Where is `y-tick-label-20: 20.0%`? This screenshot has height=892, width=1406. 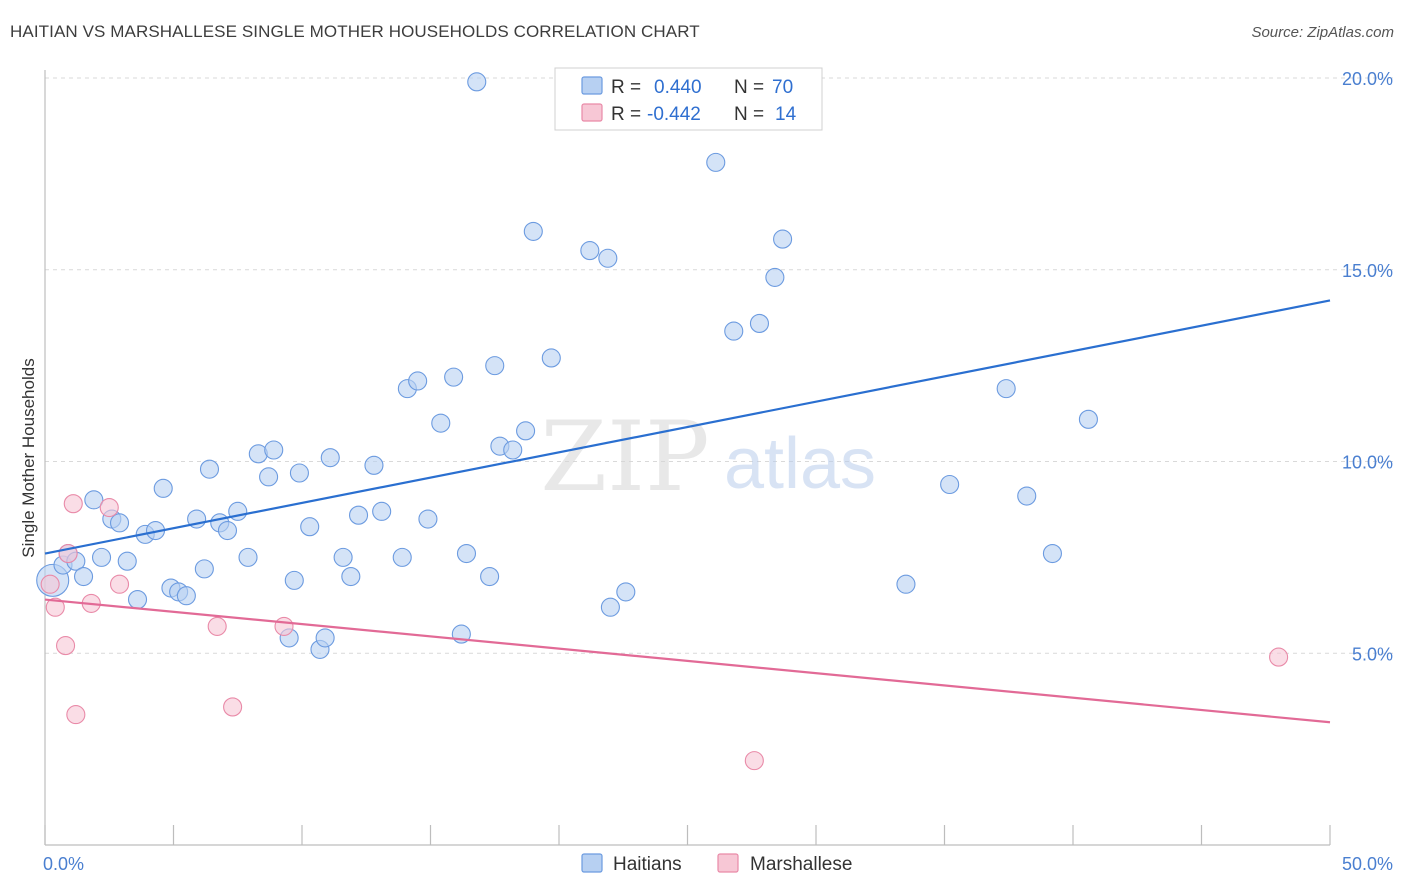
y-tick-label-20: 20.0% is located at coordinates (1367, 79).